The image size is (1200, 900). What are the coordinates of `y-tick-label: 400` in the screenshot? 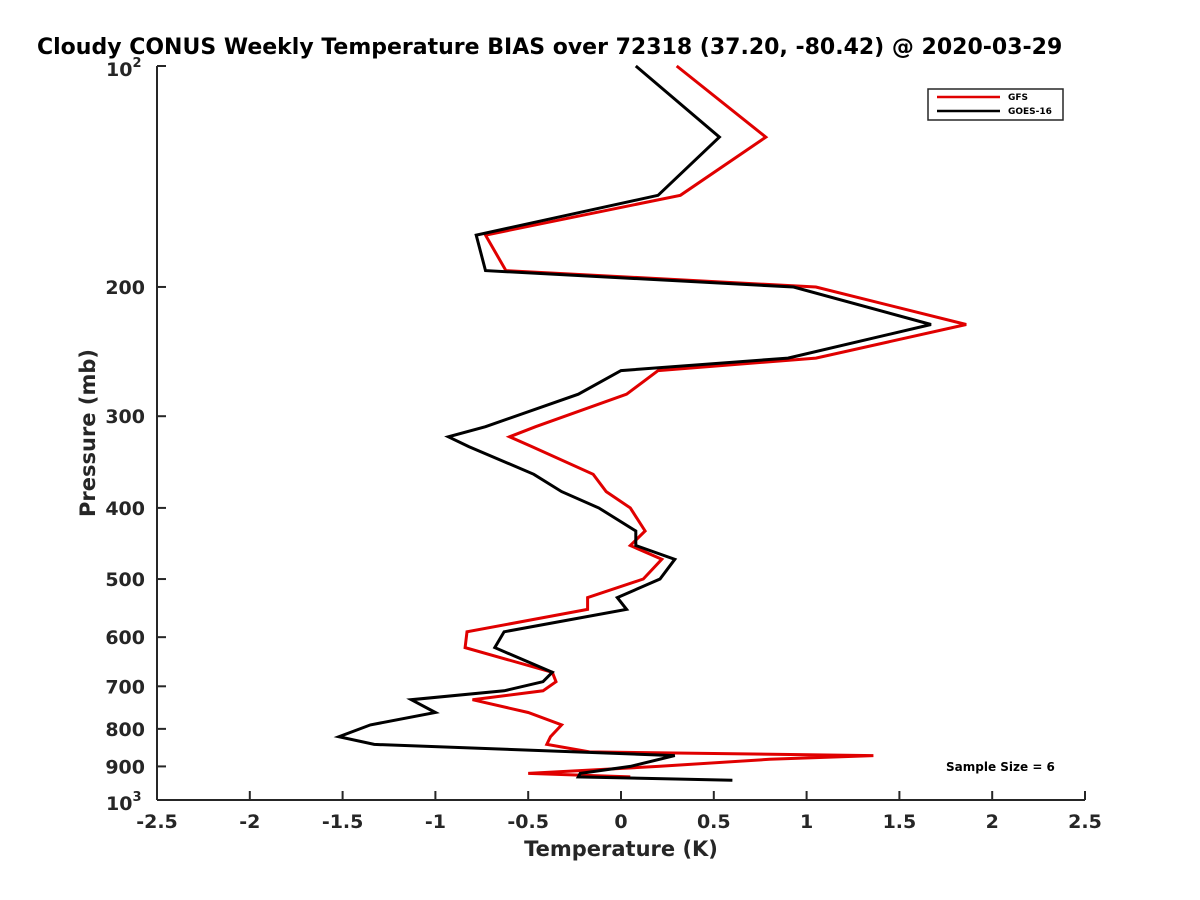 It's located at (125, 509).